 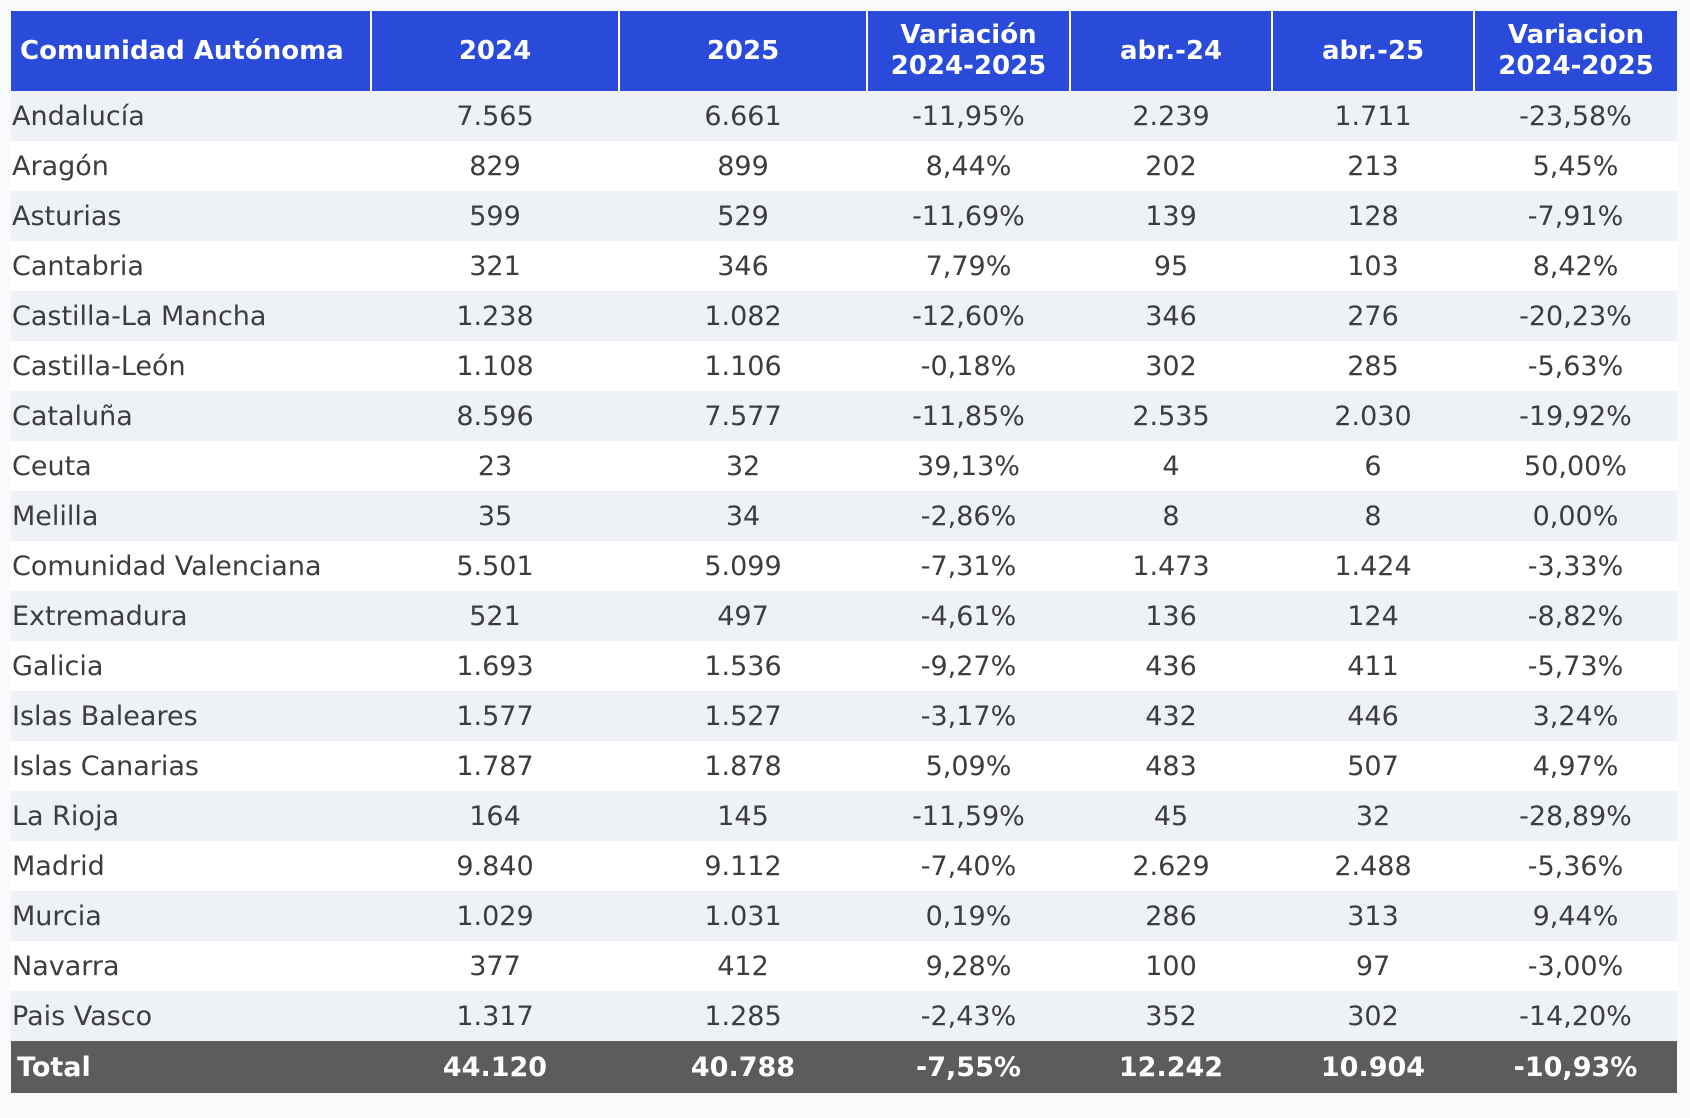 I want to click on value-cell: 9,28%, so click(x=968, y=966).